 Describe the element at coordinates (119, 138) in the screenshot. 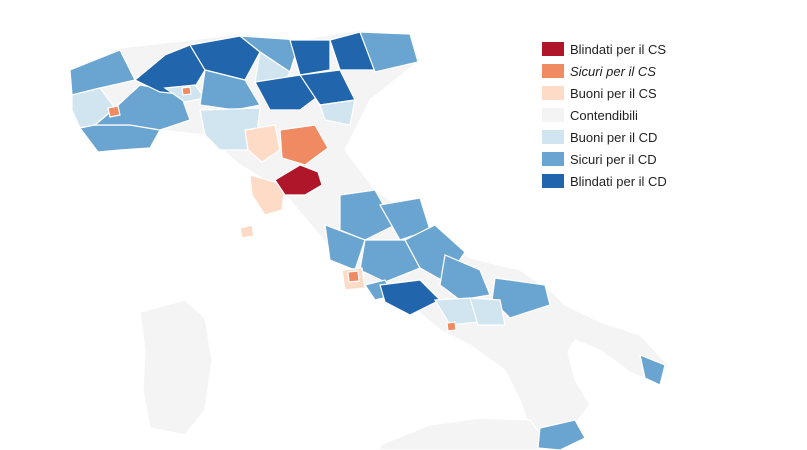

I see `region-piedmont-south` at that location.